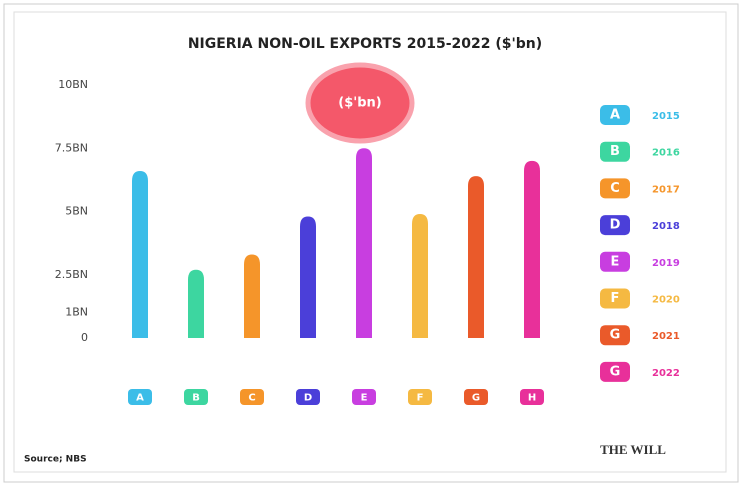  What do you see at coordinates (84, 337) in the screenshot?
I see `y-tick-label: 0` at bounding box center [84, 337].